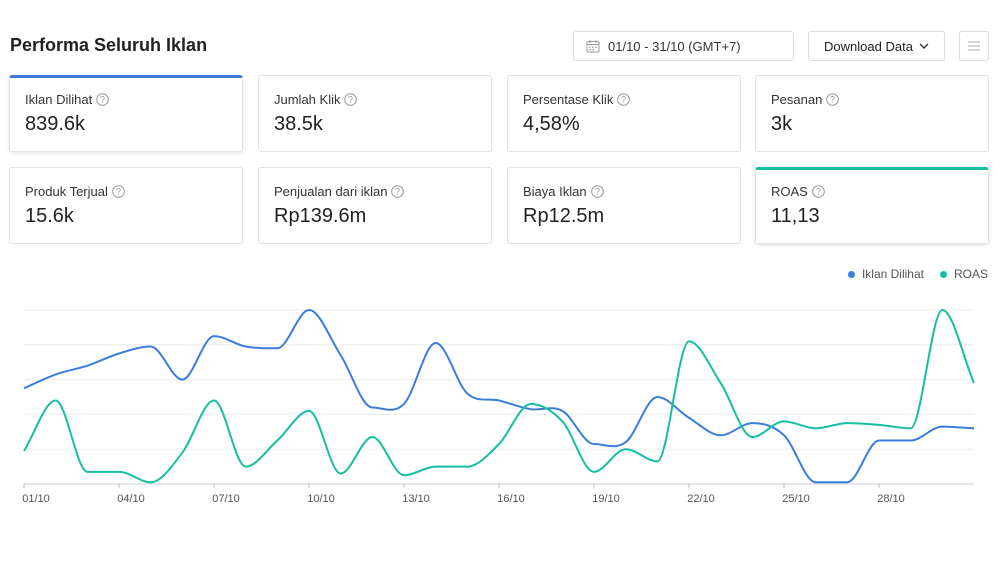  I want to click on date-range-picker: 01/10 - 31/10 (GMT+7), so click(683, 46).